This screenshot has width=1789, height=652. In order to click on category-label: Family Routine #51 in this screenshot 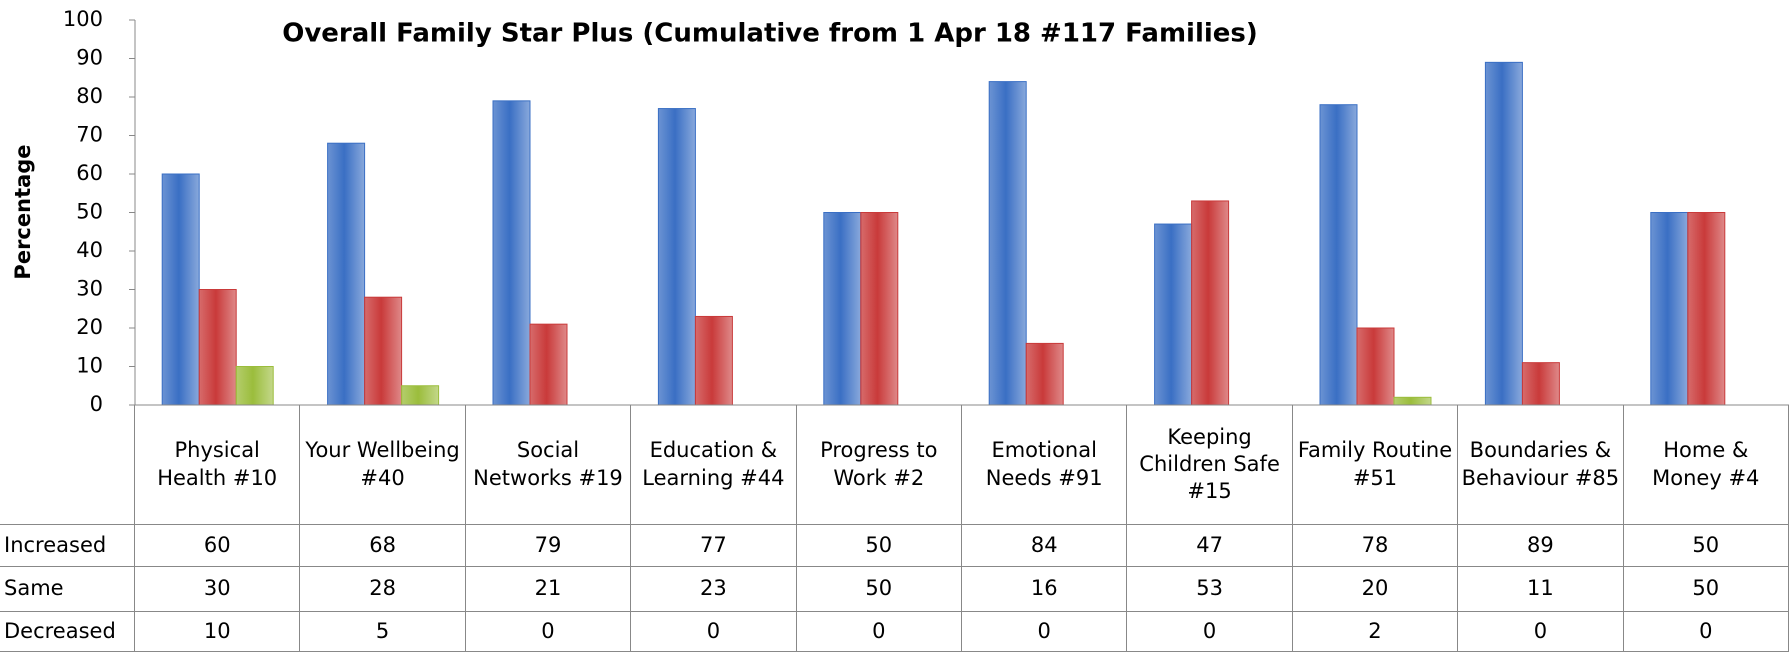, I will do `click(1375, 465)`.